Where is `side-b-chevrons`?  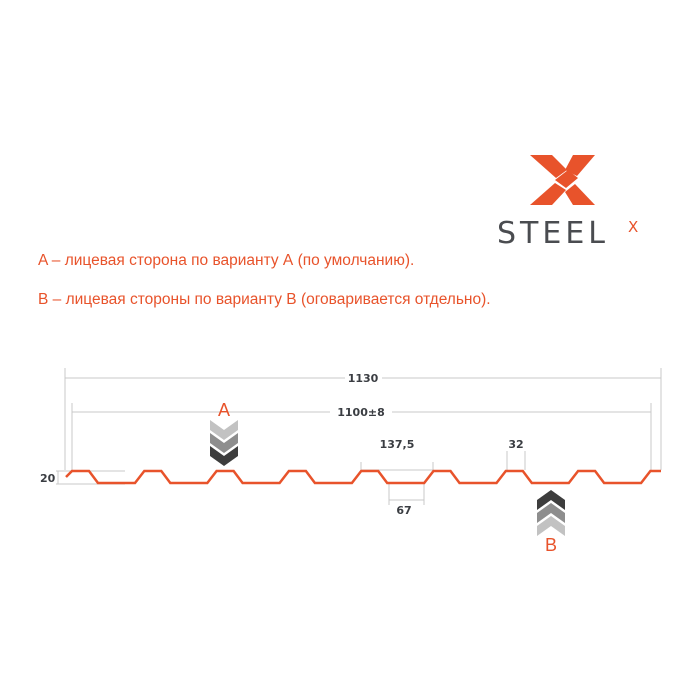
side-b-chevrons is located at coordinates (551, 513).